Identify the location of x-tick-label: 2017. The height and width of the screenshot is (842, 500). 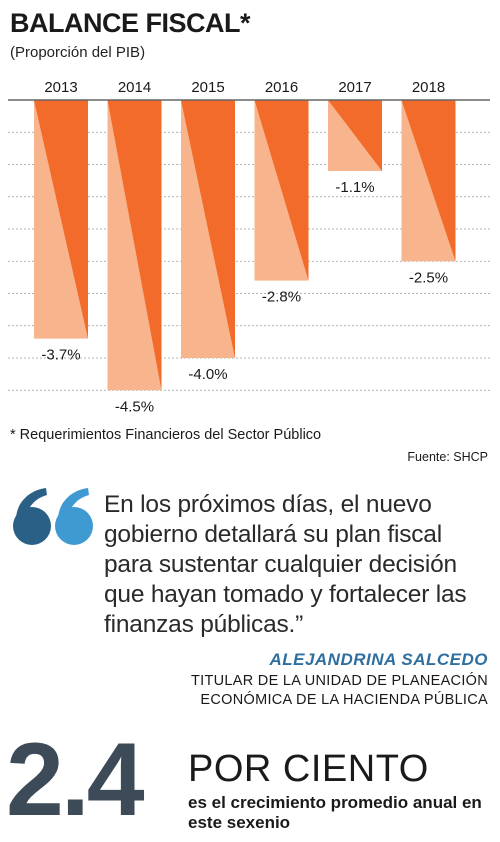
(354, 87).